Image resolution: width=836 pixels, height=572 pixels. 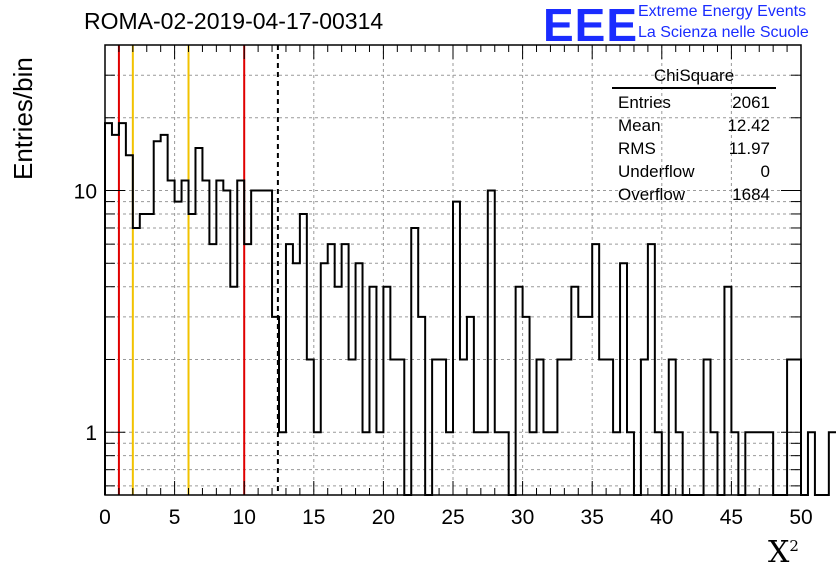 What do you see at coordinates (751, 194) in the screenshot?
I see `stats-value: 1684` at bounding box center [751, 194].